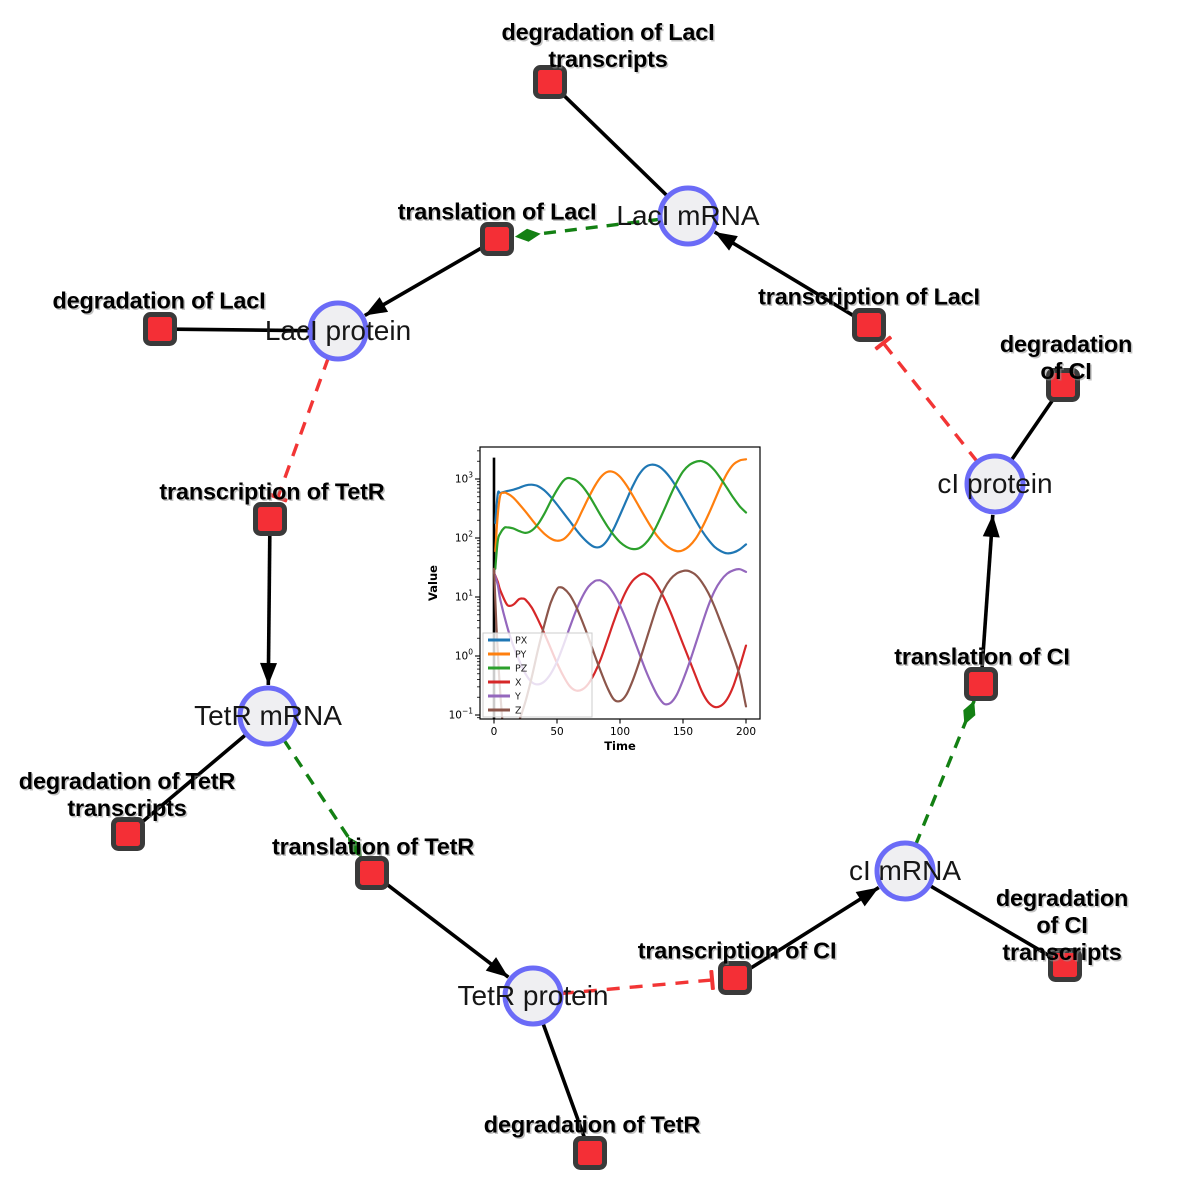  I want to click on legend-box, so click(537, 675).